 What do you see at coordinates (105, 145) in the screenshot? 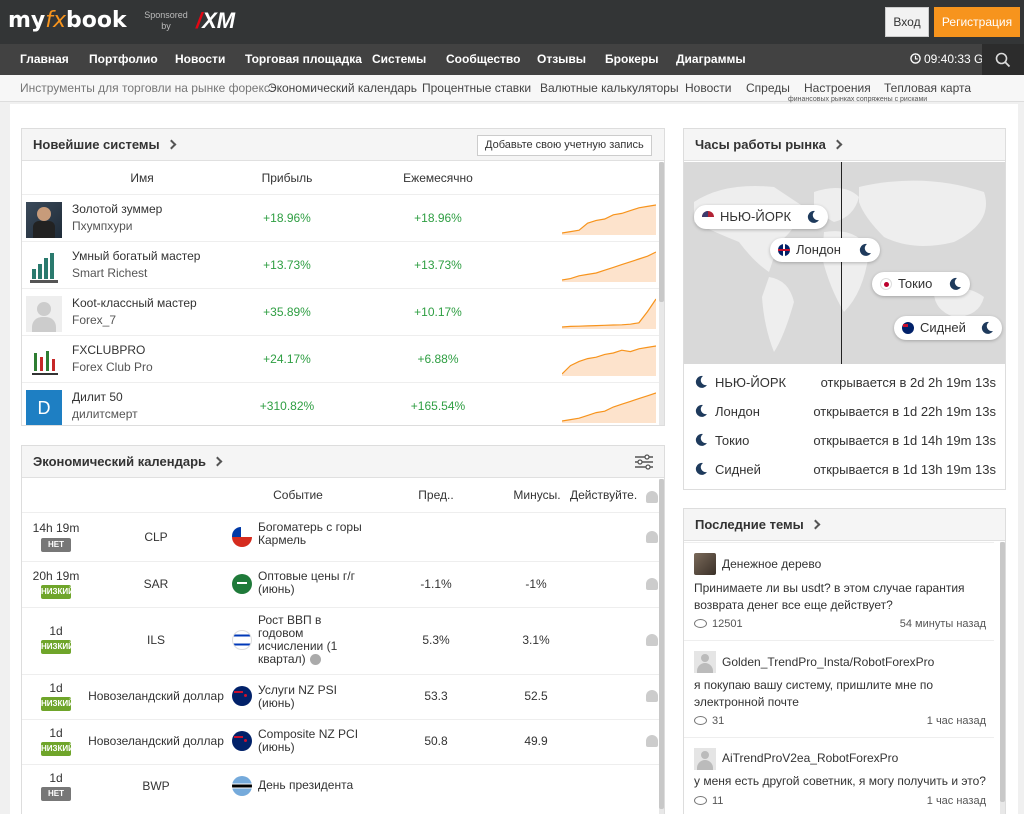
I see `newest-systems-title: Новейшие системы` at bounding box center [105, 145].